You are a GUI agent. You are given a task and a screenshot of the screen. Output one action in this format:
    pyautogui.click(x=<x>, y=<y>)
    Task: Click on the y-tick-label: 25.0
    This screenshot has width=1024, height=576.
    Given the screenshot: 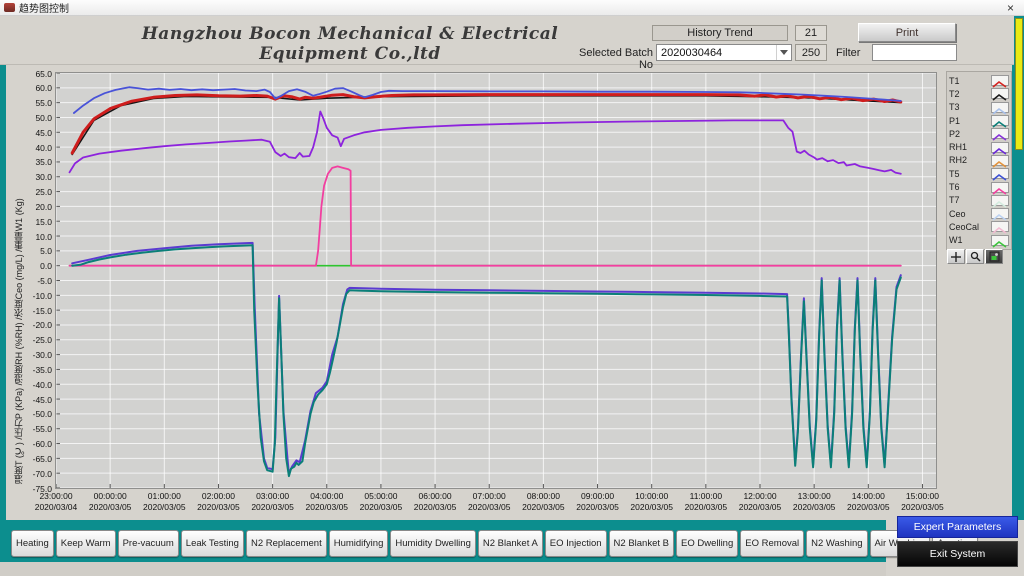 What is the action you would take?
    pyautogui.click(x=43, y=192)
    